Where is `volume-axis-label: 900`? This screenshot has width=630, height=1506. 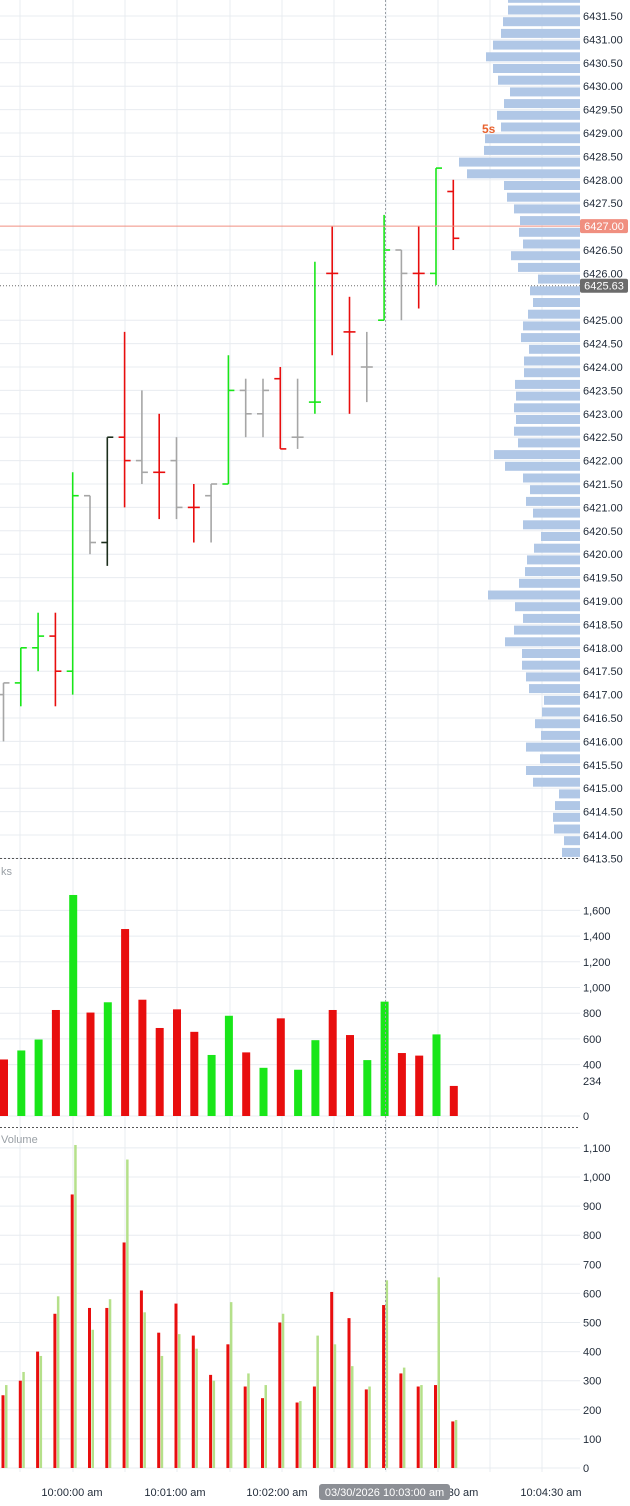 volume-axis-label: 900 is located at coordinates (592, 1207).